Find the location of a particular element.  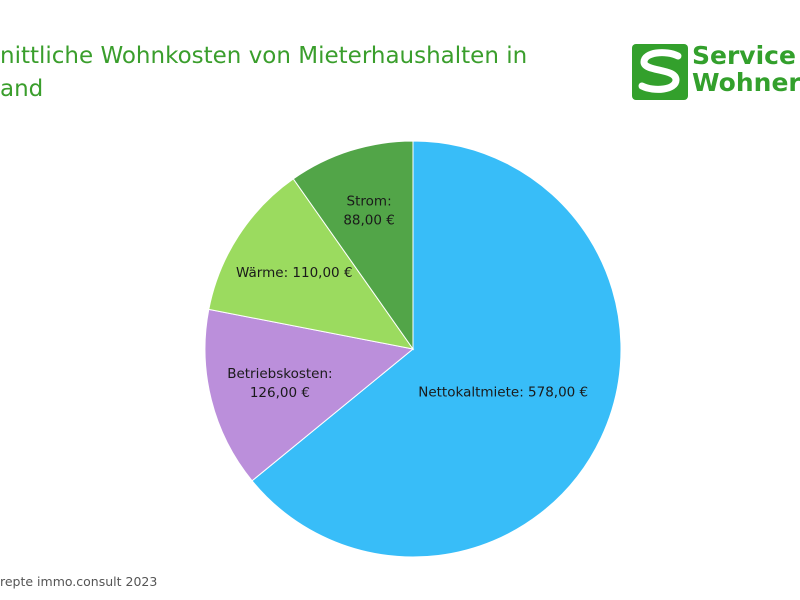

pie-slice-label: Nettokaltmiete: 578,00 € is located at coordinates (503, 393).